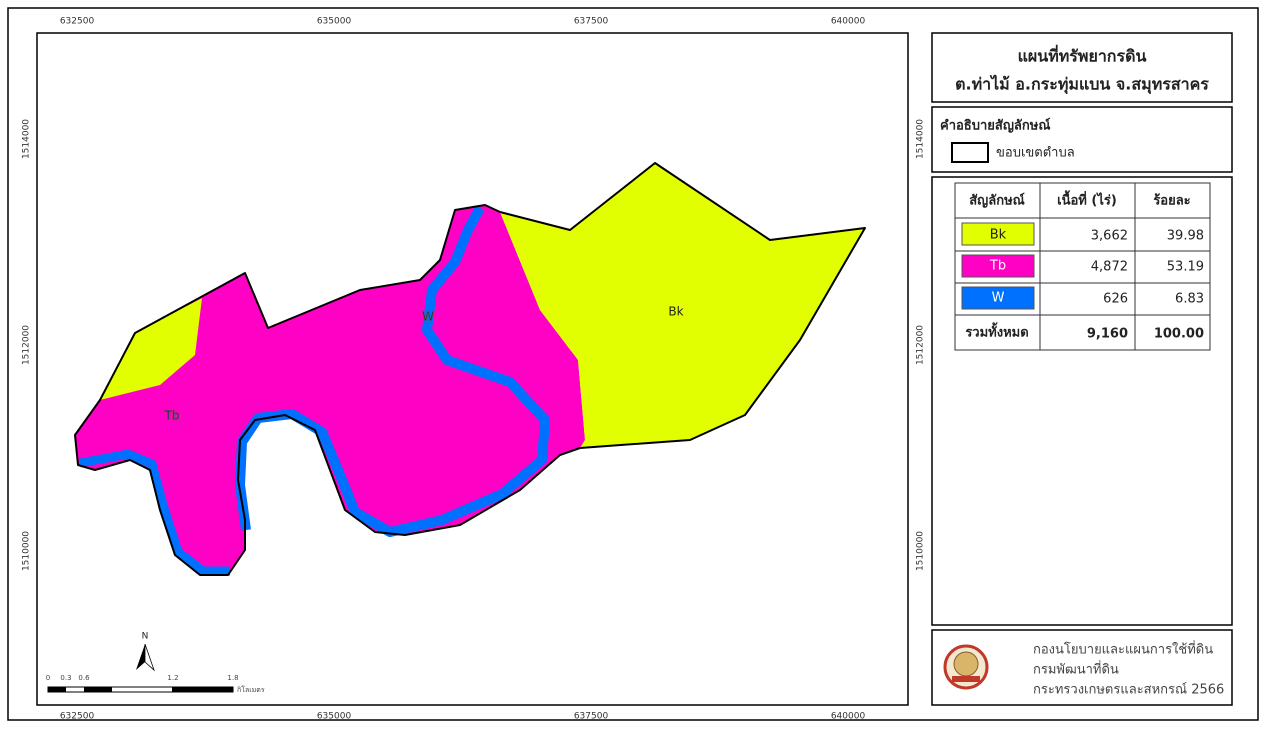 Image resolution: width=1266 pixels, height=729 pixels. I want to click on legend-swatch, so click(970, 152).